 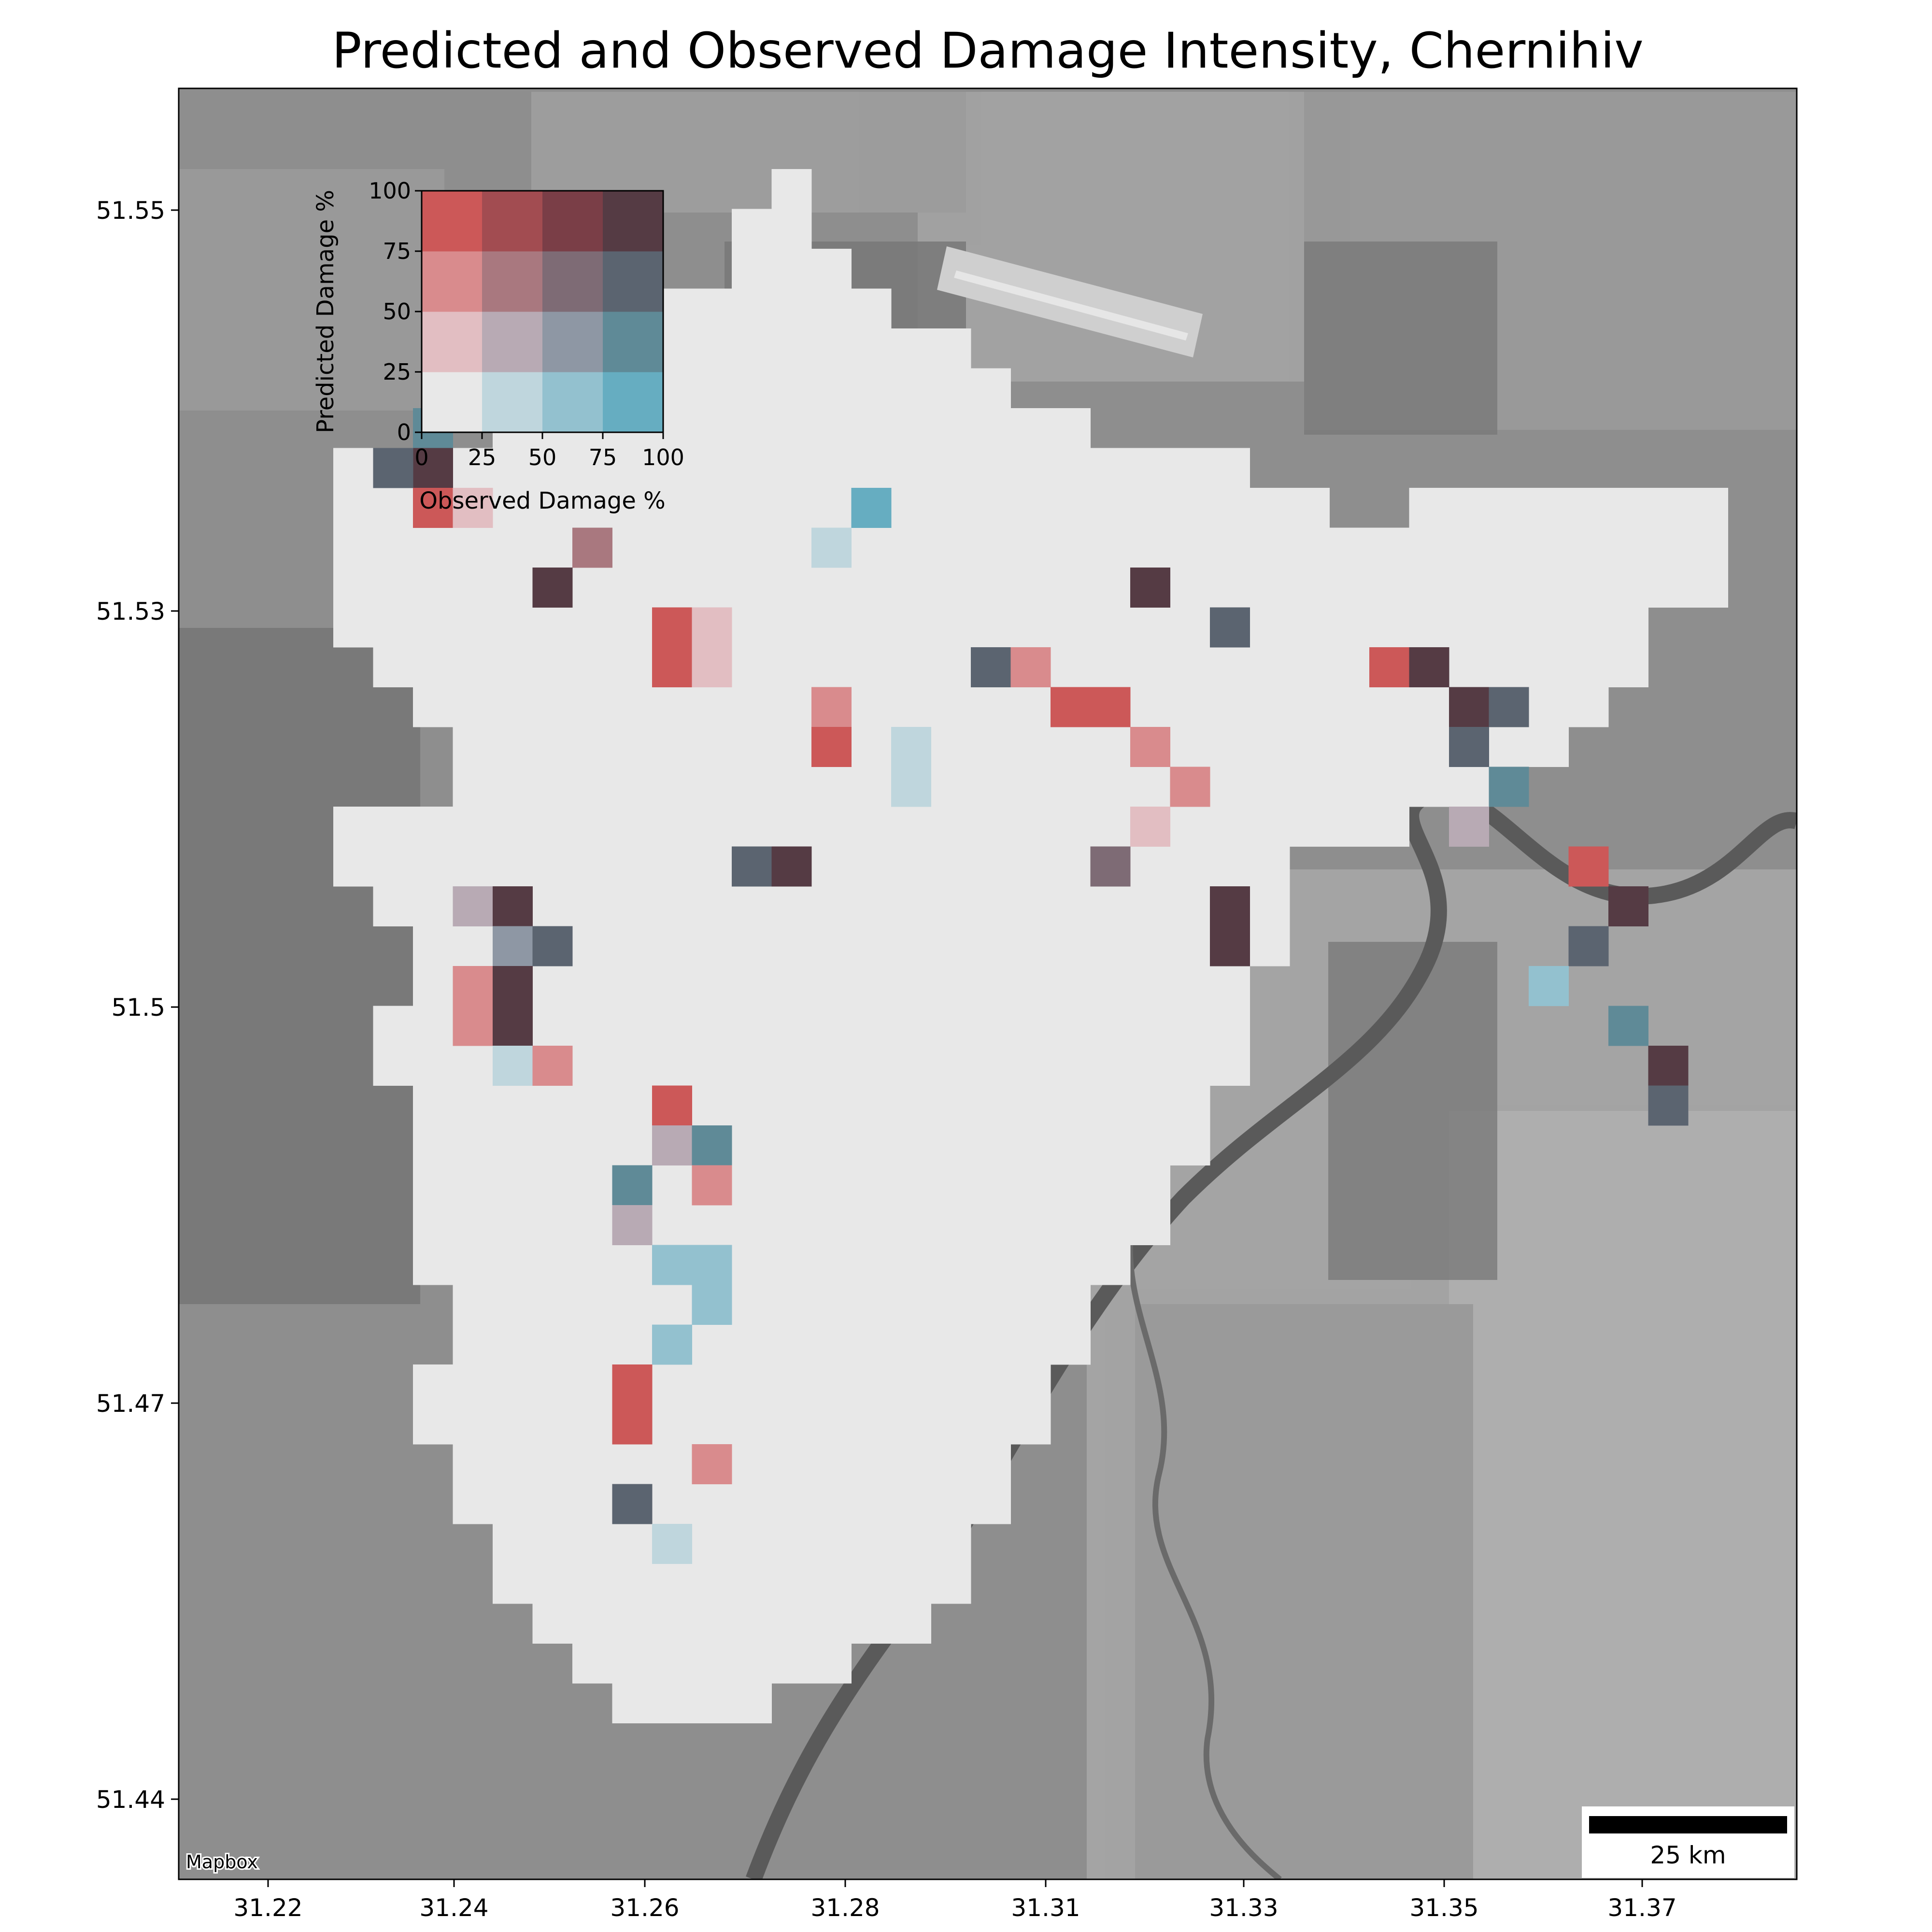 I want to click on x-tick-label: 31.33, so click(x=1243, y=1908).